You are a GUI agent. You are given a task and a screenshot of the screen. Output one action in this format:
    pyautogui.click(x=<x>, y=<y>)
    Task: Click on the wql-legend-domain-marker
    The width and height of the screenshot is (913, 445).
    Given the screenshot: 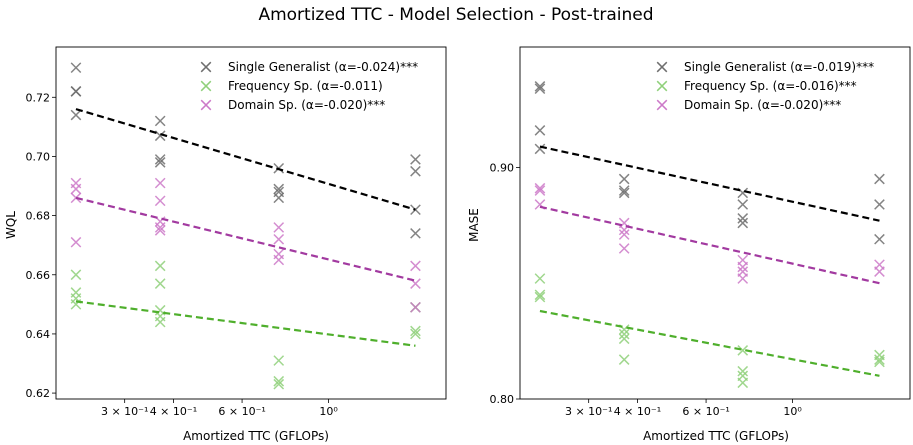 What is the action you would take?
    pyautogui.click(x=206, y=105)
    